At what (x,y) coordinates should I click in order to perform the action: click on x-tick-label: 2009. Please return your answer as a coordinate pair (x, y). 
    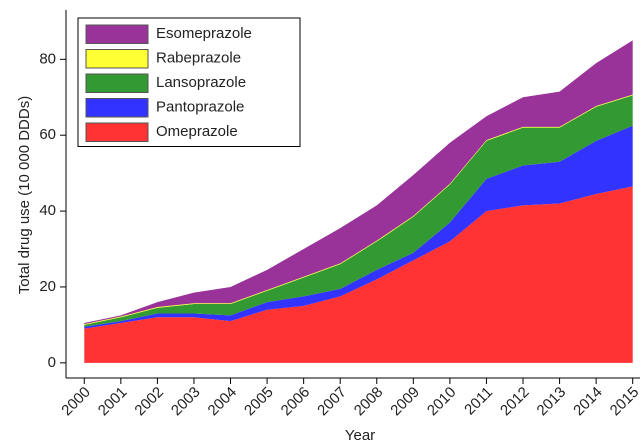
    Looking at the image, I should click on (405, 402).